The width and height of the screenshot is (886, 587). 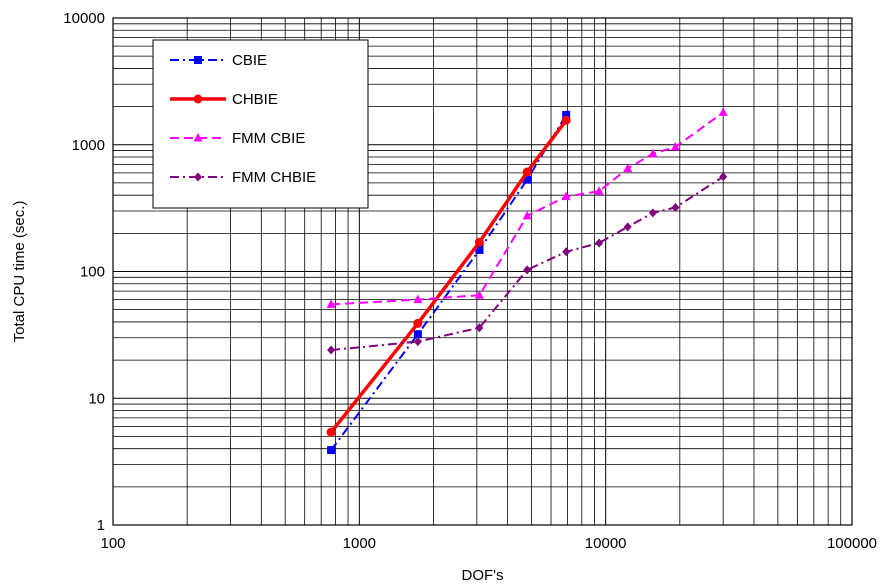 I want to click on series-fmm-chbie, so click(x=527, y=263).